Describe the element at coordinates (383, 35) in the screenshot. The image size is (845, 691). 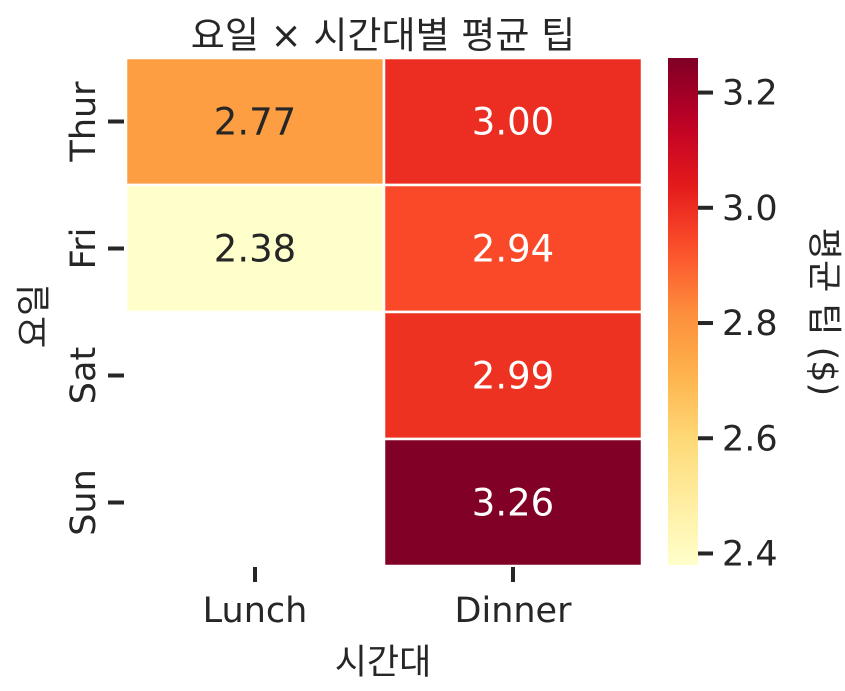
I see `chart-title: 요일 × 시간대별 평균 팁` at that location.